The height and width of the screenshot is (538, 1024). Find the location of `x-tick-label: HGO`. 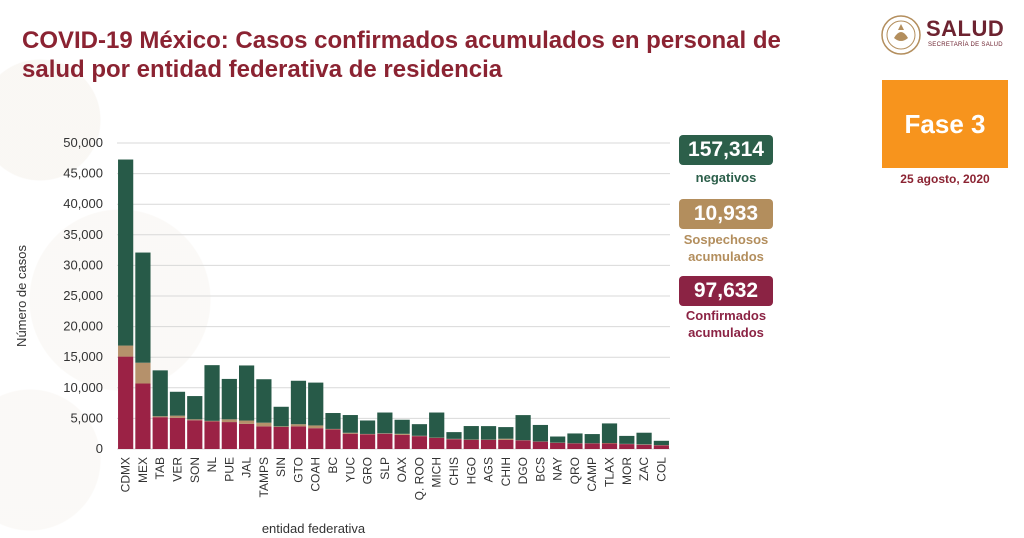

x-tick-label: HGO is located at coordinates (471, 470).